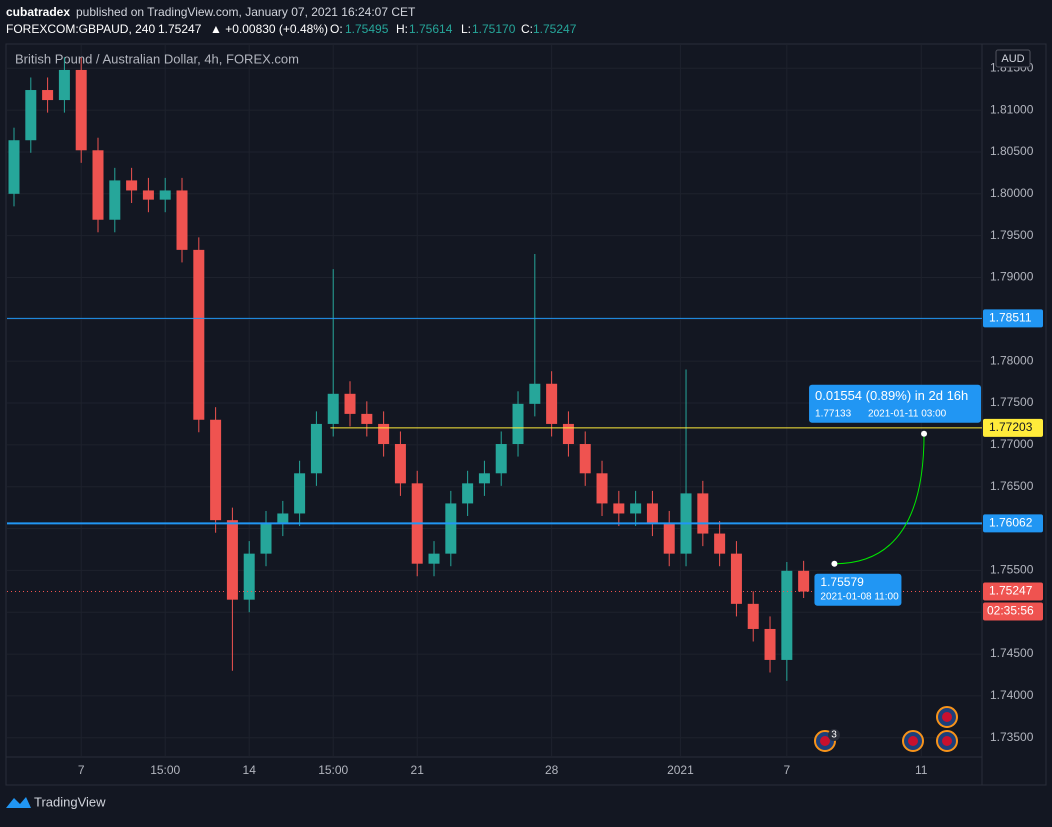  I want to click on author: cubatradex, so click(38, 12).